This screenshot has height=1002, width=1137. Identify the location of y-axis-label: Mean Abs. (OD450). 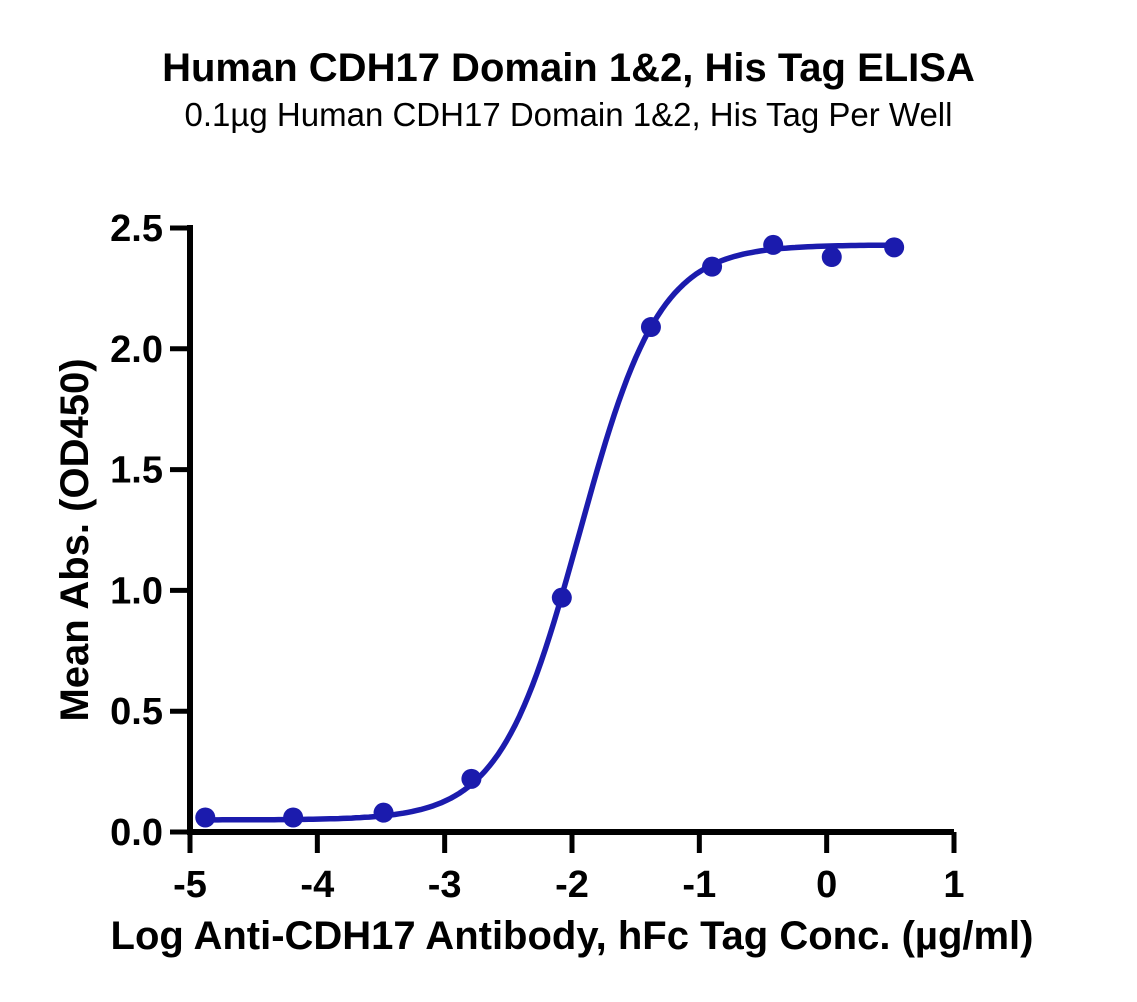
(75, 539).